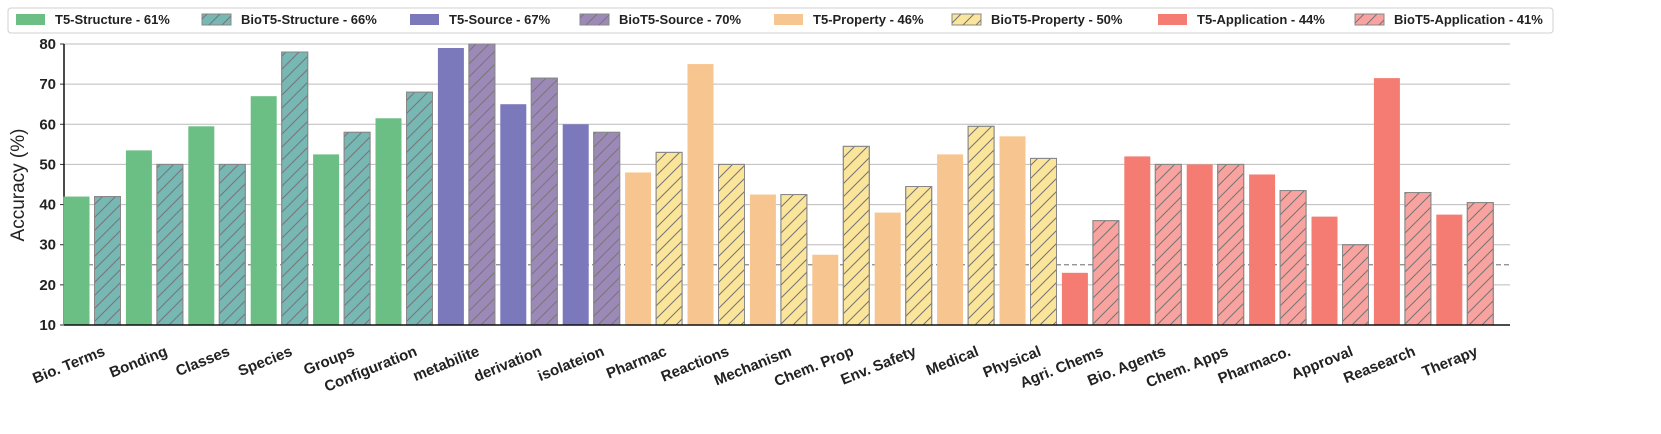  Describe the element at coordinates (47, 44) in the screenshot. I see `y-tick-label: 80` at that location.